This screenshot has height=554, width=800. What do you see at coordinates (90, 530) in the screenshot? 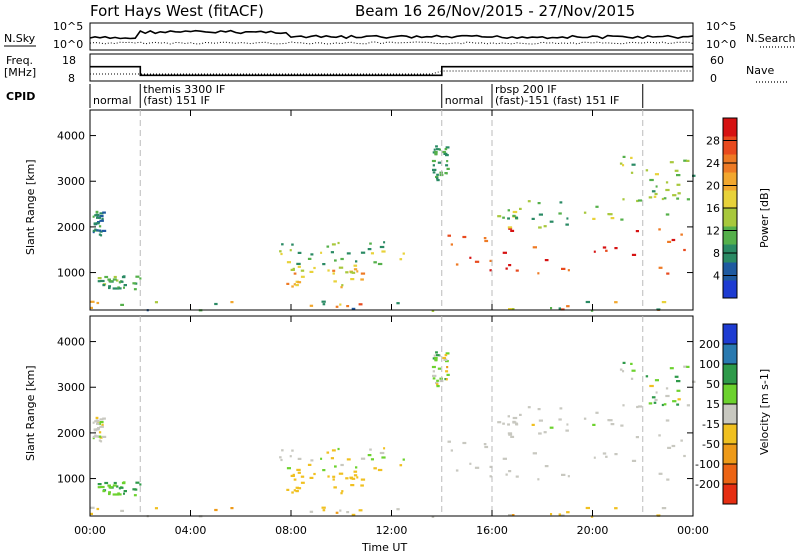
I see `x-tick-label: 00:00` at bounding box center [90, 530].